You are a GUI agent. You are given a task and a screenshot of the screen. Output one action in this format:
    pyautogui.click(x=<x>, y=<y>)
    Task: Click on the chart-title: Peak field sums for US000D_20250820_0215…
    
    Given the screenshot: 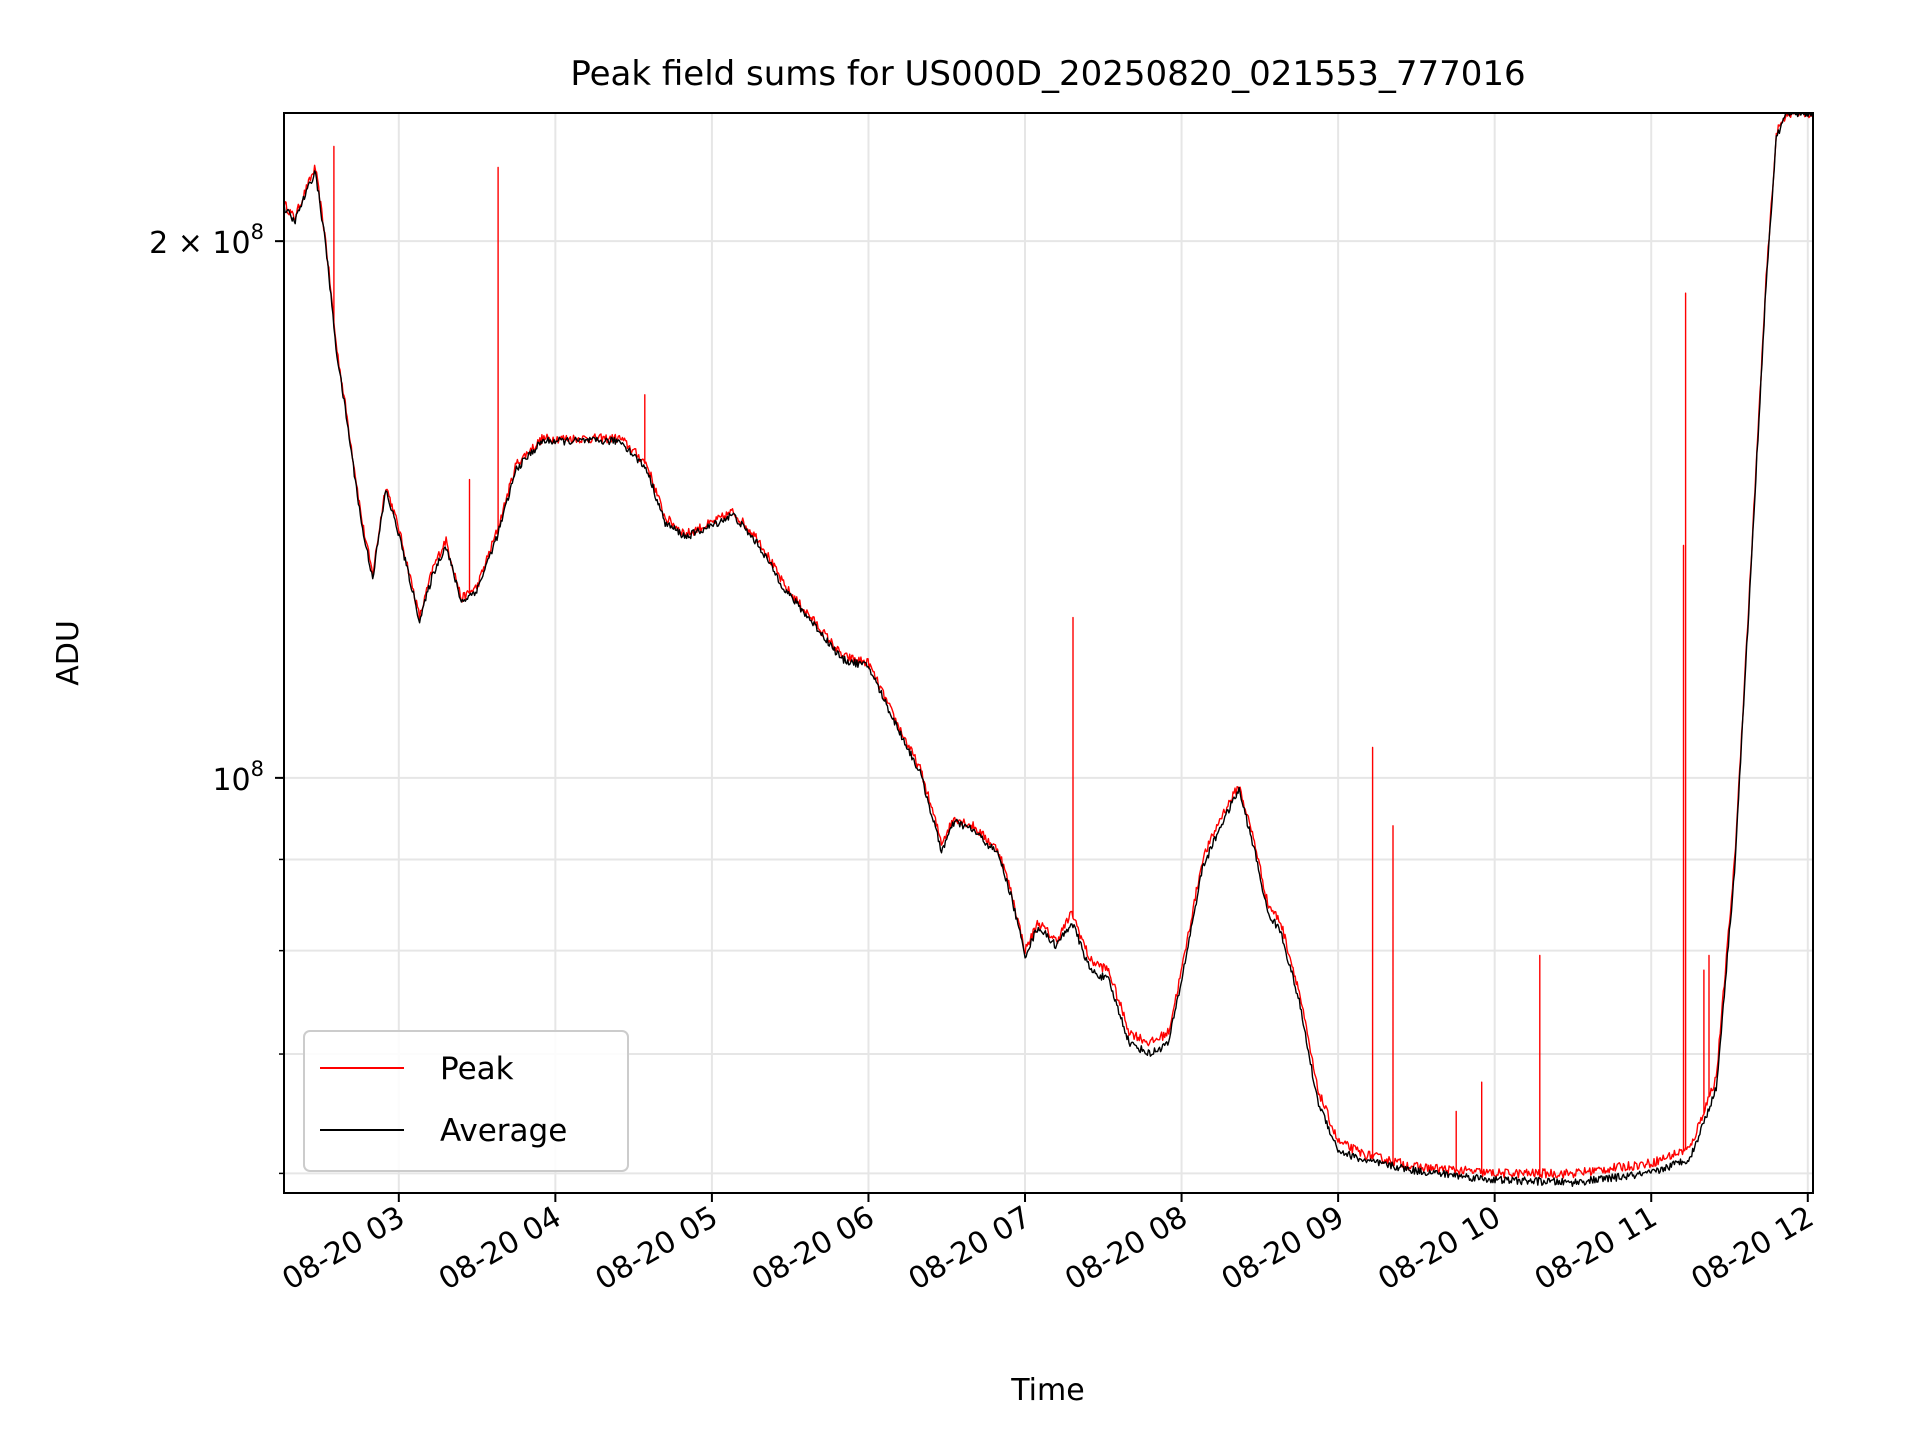 What is the action you would take?
    pyautogui.click(x=1047, y=74)
    